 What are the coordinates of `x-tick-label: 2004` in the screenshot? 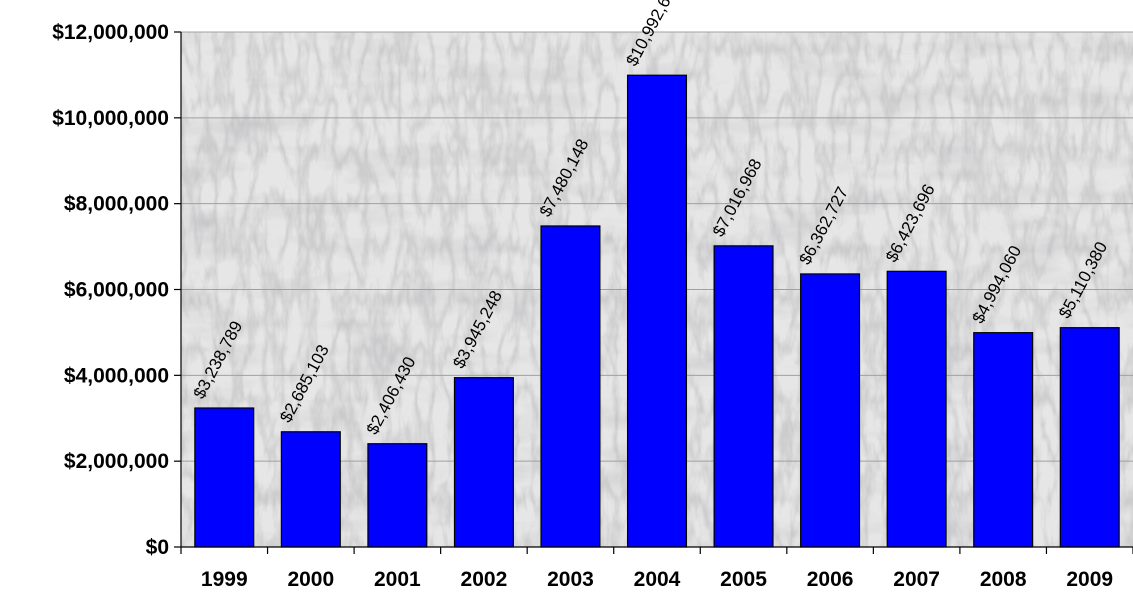 It's located at (657, 579).